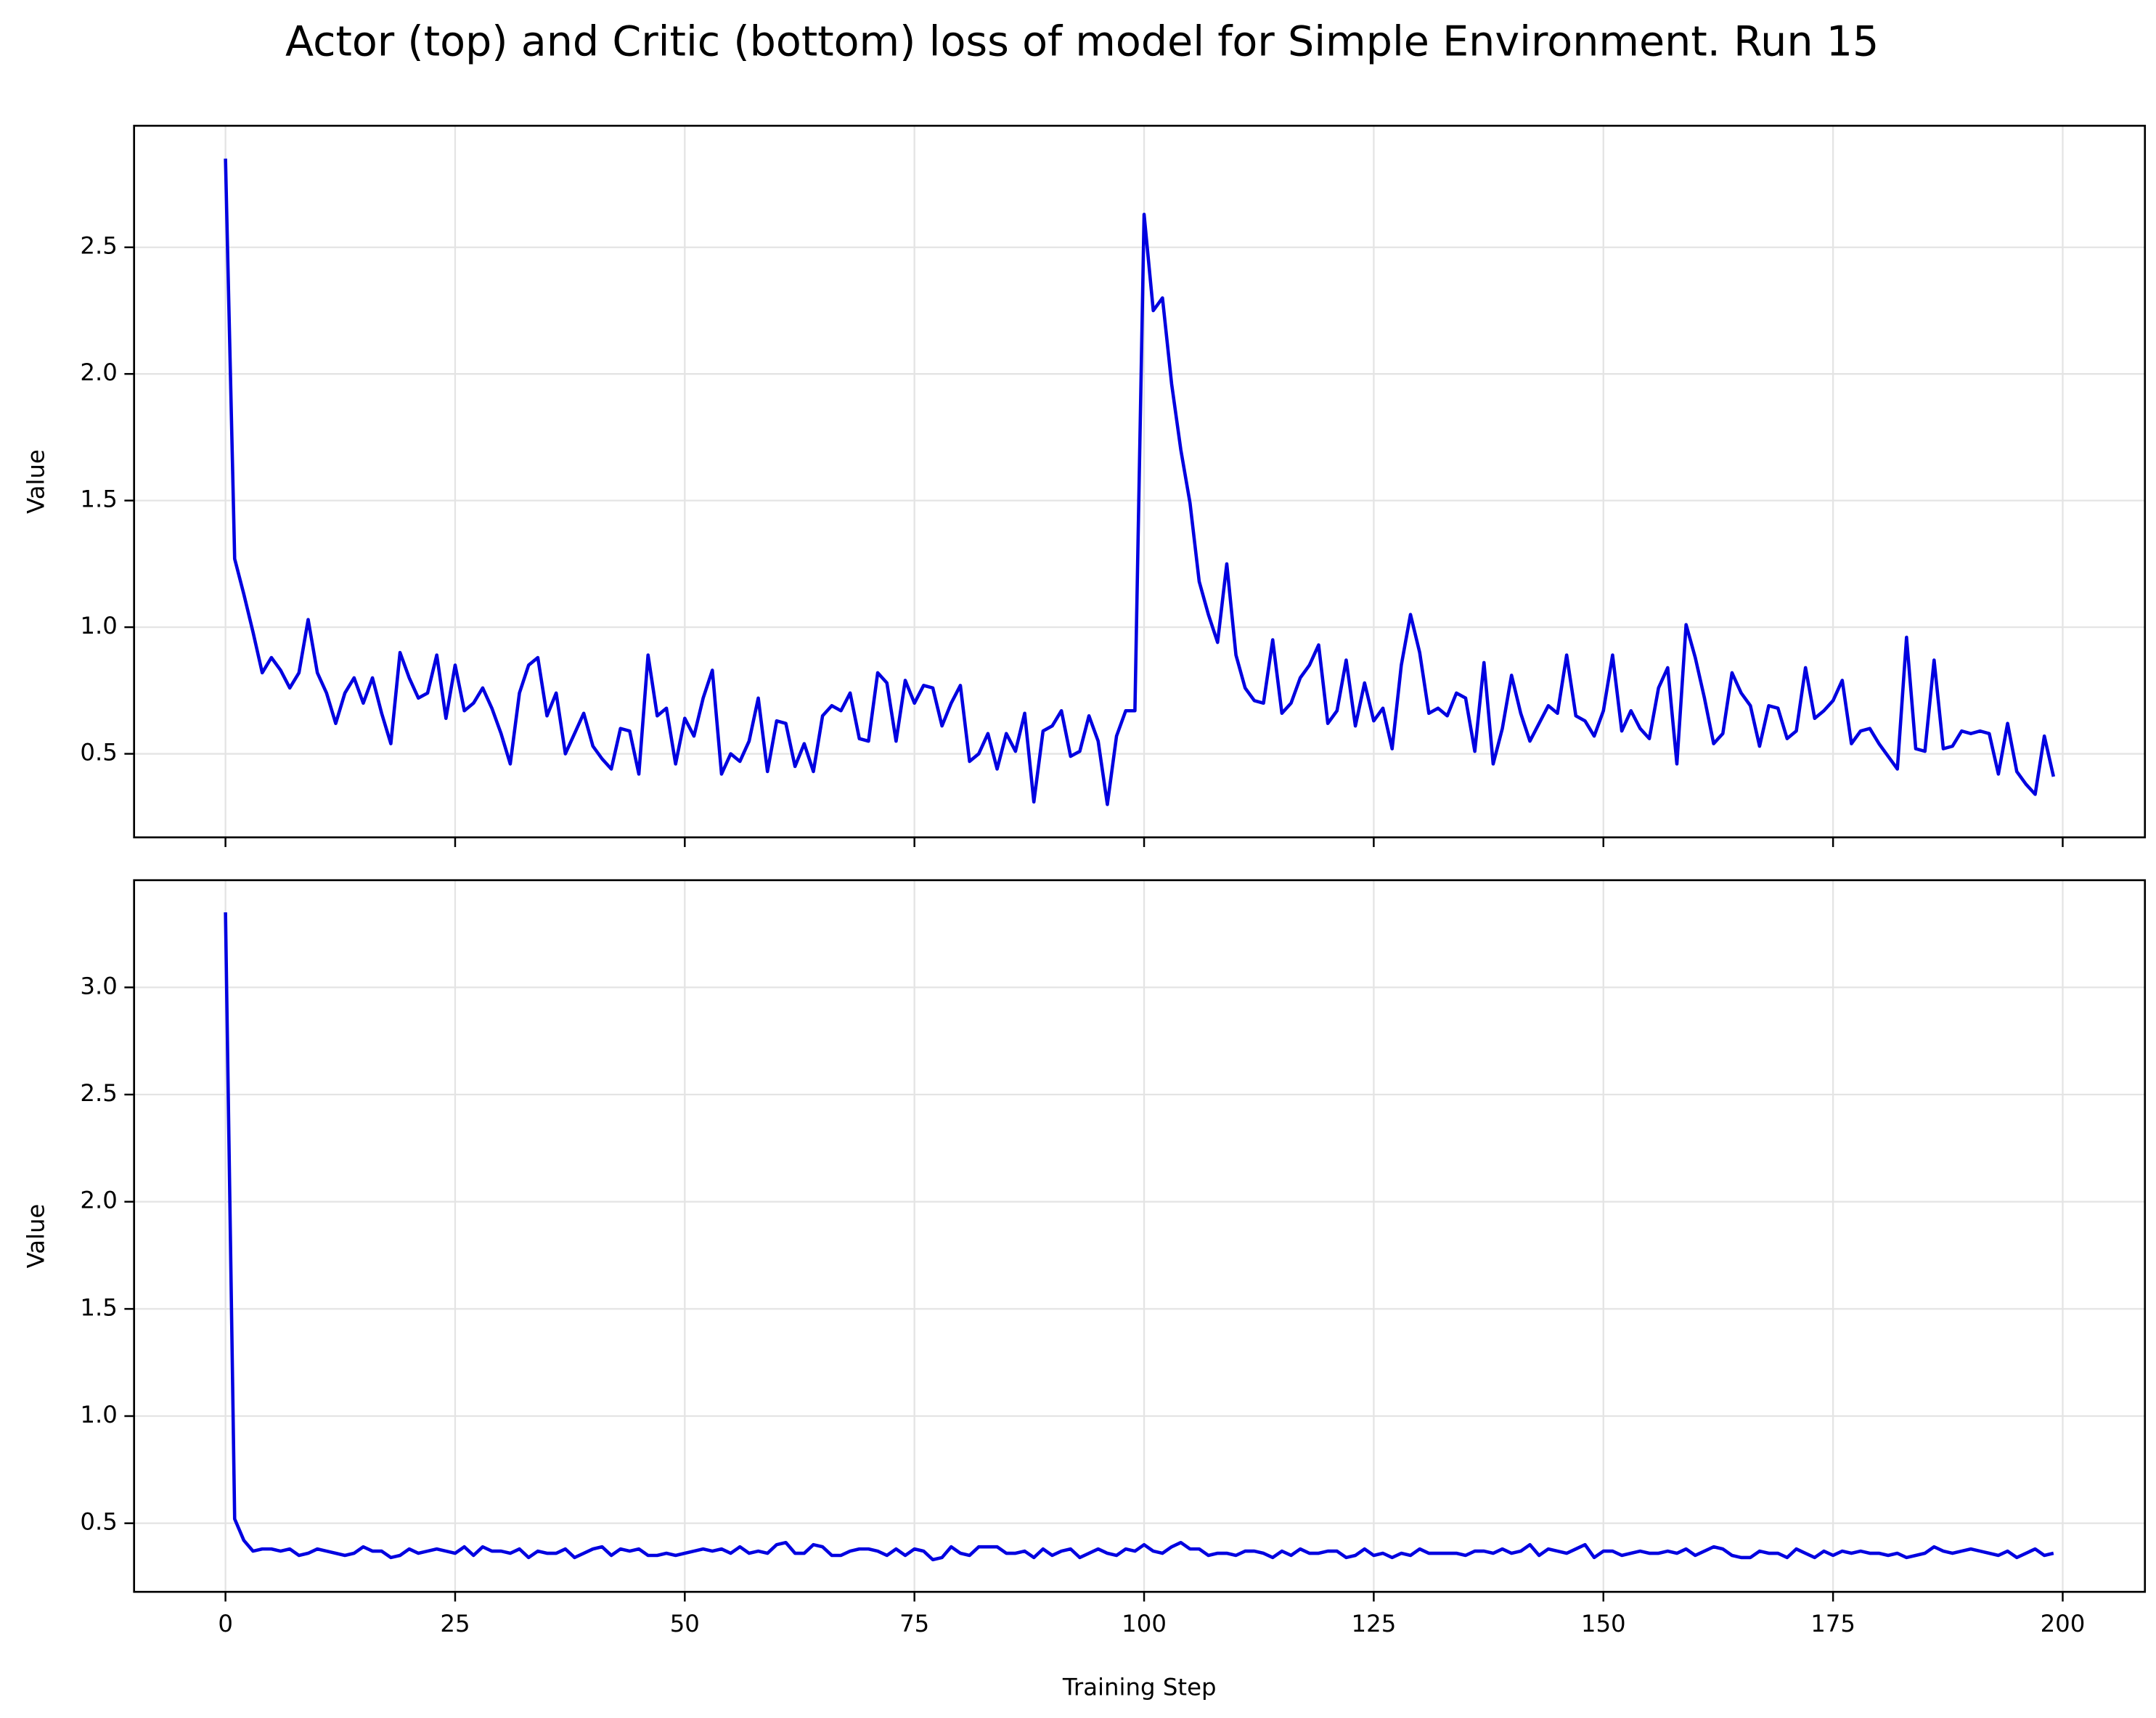 The height and width of the screenshot is (1718, 2156). What do you see at coordinates (1140, 1687) in the screenshot?
I see `x-axis-label: Training Step` at bounding box center [1140, 1687].